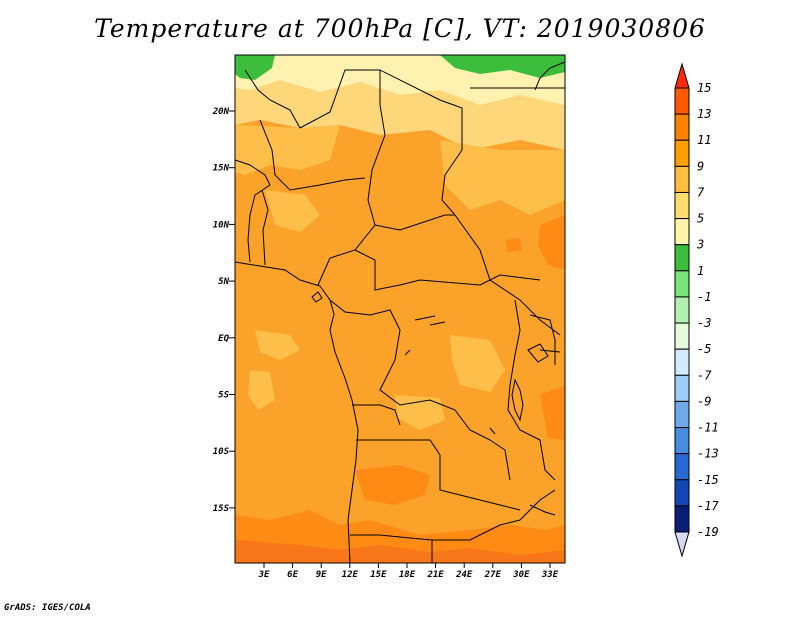 Image resolution: width=800 pixels, height=618 pixels. I want to click on coastline, so click(297, 412).